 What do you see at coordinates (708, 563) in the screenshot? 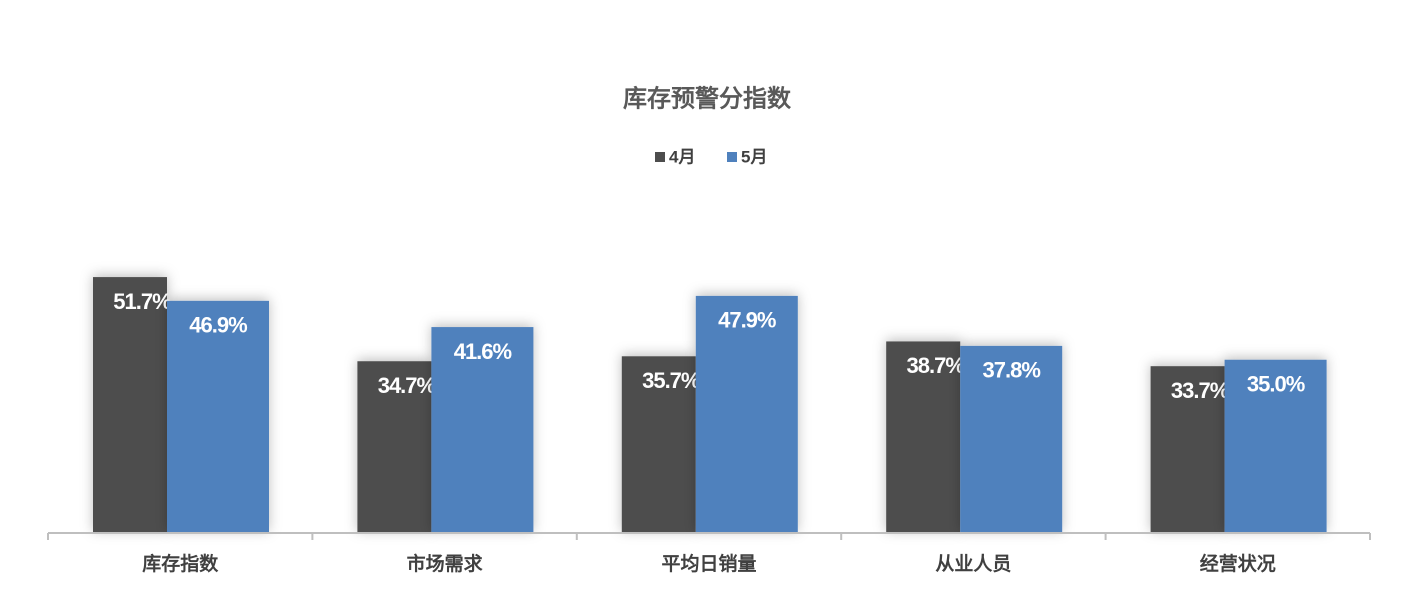
I see `x-tick-label: 平均日销量` at bounding box center [708, 563].